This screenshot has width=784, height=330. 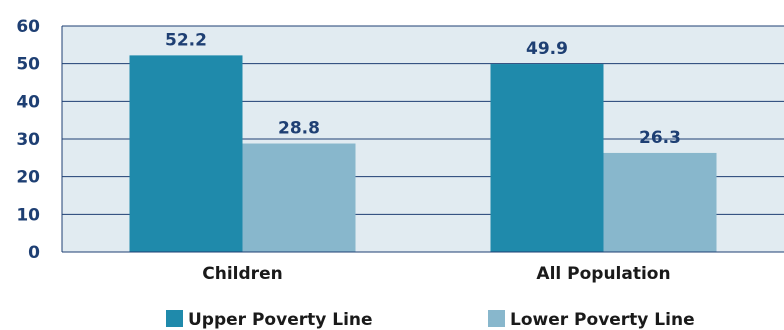 I want to click on data-label: 49.9, so click(x=547, y=49).